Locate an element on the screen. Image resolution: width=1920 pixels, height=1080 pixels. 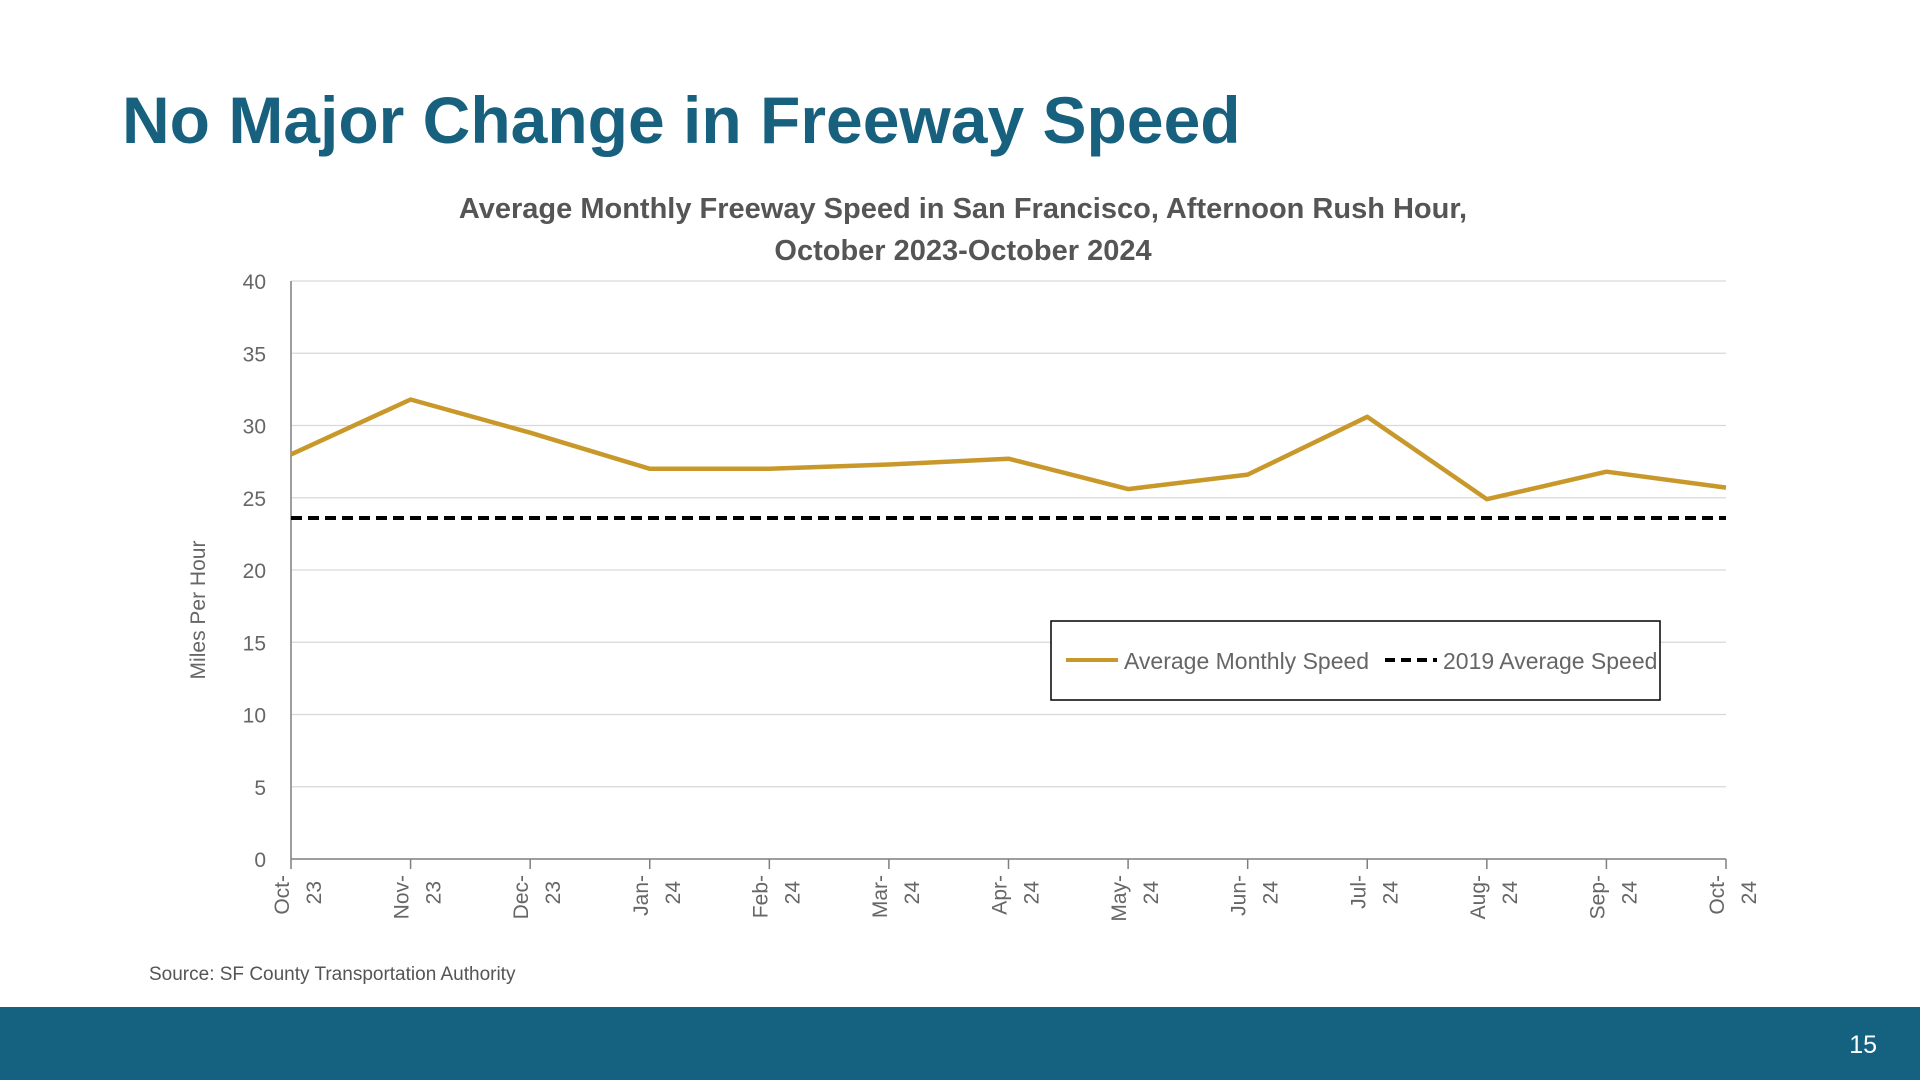
y-axis-label: Miles Per Hour is located at coordinates (198, 610).